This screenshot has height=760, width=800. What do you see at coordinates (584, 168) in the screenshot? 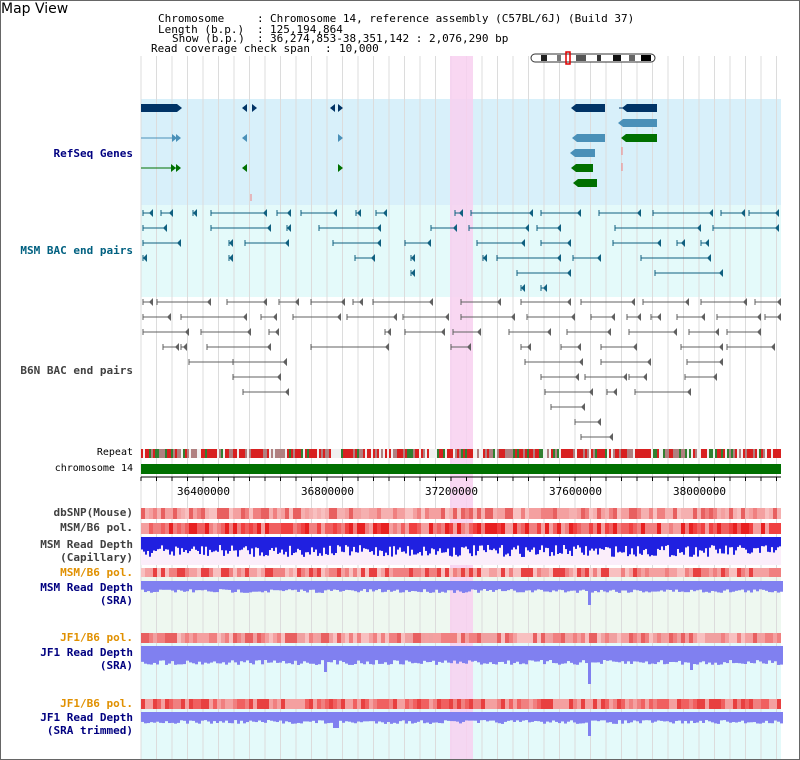
I see `gene-feature` at bounding box center [584, 168].